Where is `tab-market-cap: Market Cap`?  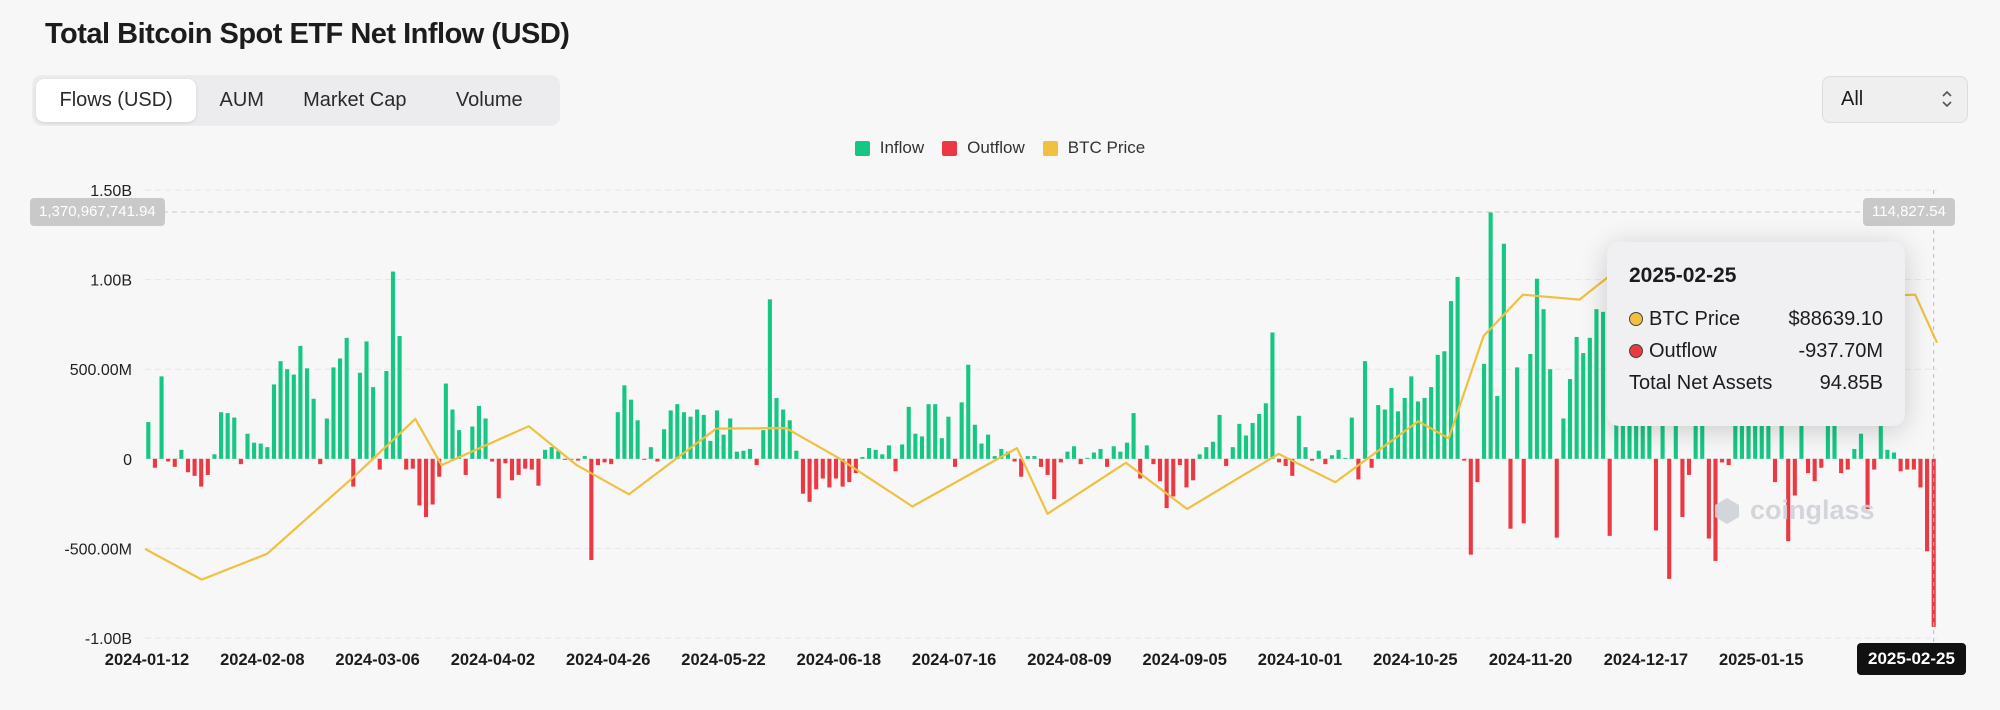 tab-market-cap: Market Cap is located at coordinates (355, 100).